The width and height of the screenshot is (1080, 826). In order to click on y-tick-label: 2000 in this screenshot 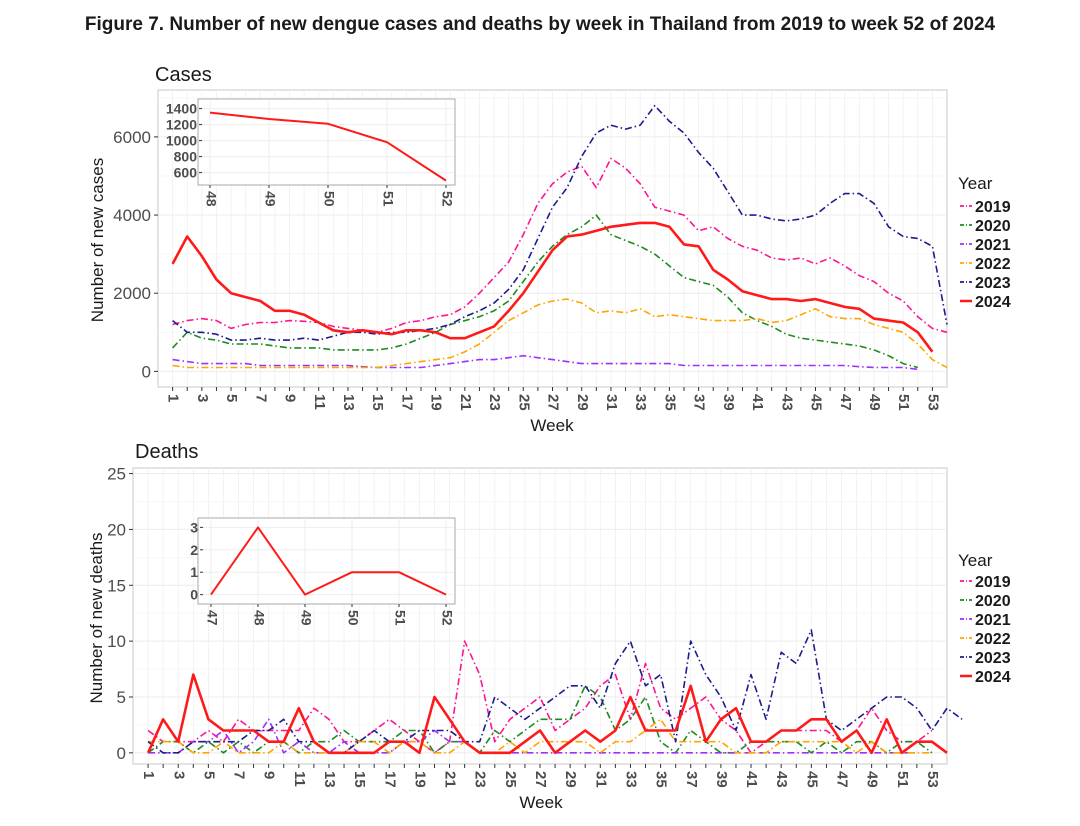, I will do `click(132, 293)`.